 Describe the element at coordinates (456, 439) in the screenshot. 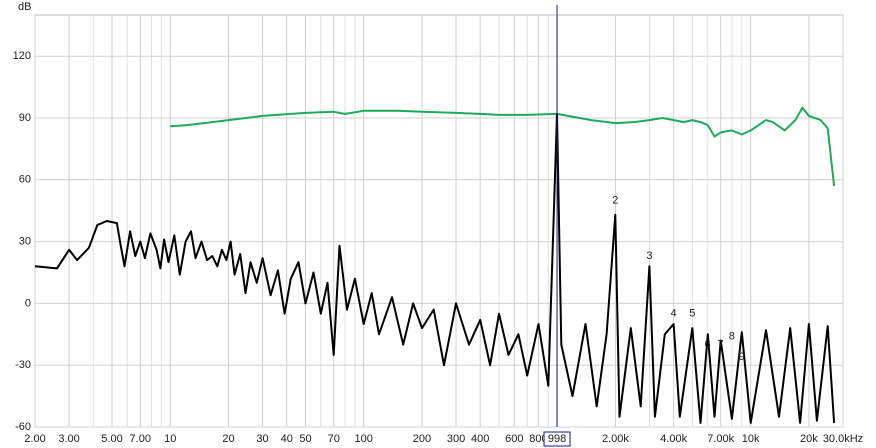

I see `x-tick-label: 300` at that location.